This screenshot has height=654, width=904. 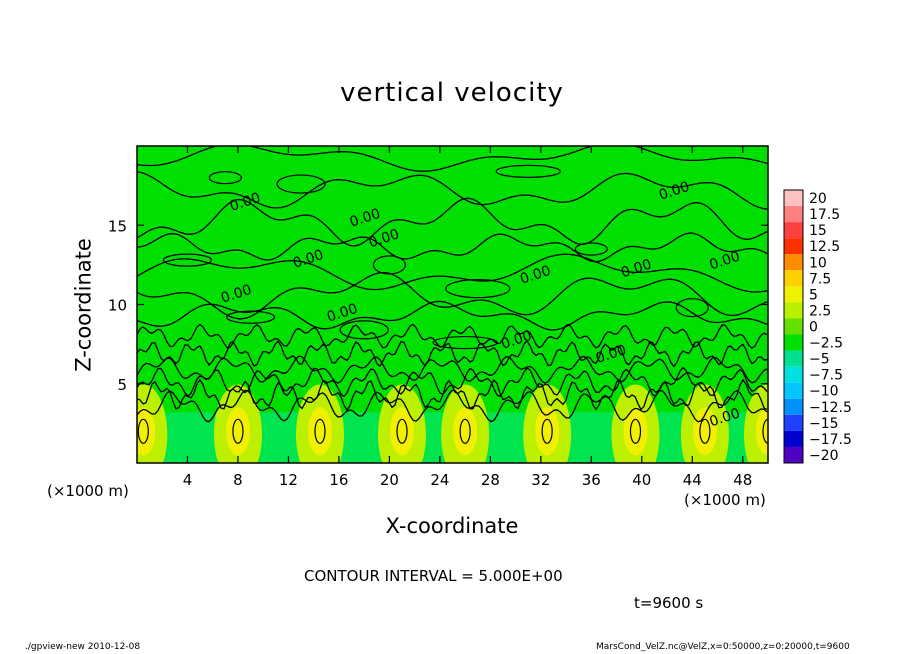 I want to click on x-tick-label-28: 28, so click(x=490, y=480).